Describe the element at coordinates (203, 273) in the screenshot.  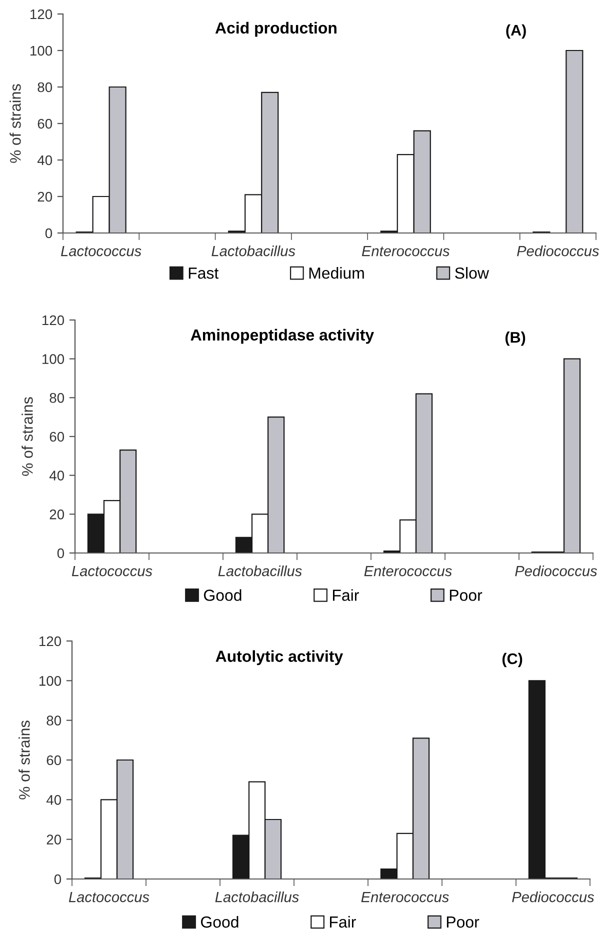
I see `legend-label: Fast` at that location.